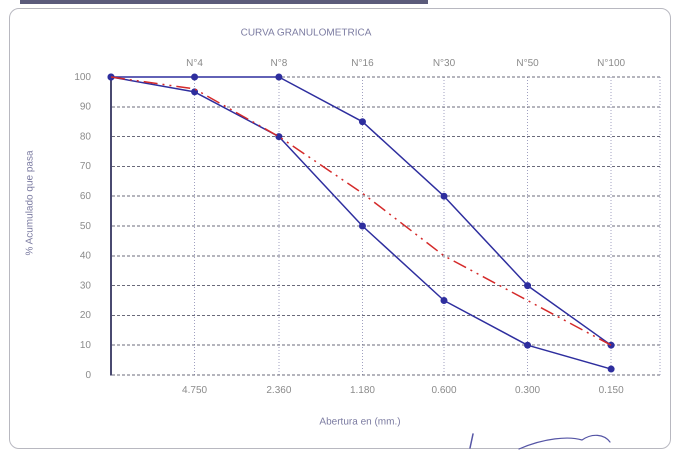  What do you see at coordinates (528, 63) in the screenshot?
I see `text: N°50` at bounding box center [528, 63].